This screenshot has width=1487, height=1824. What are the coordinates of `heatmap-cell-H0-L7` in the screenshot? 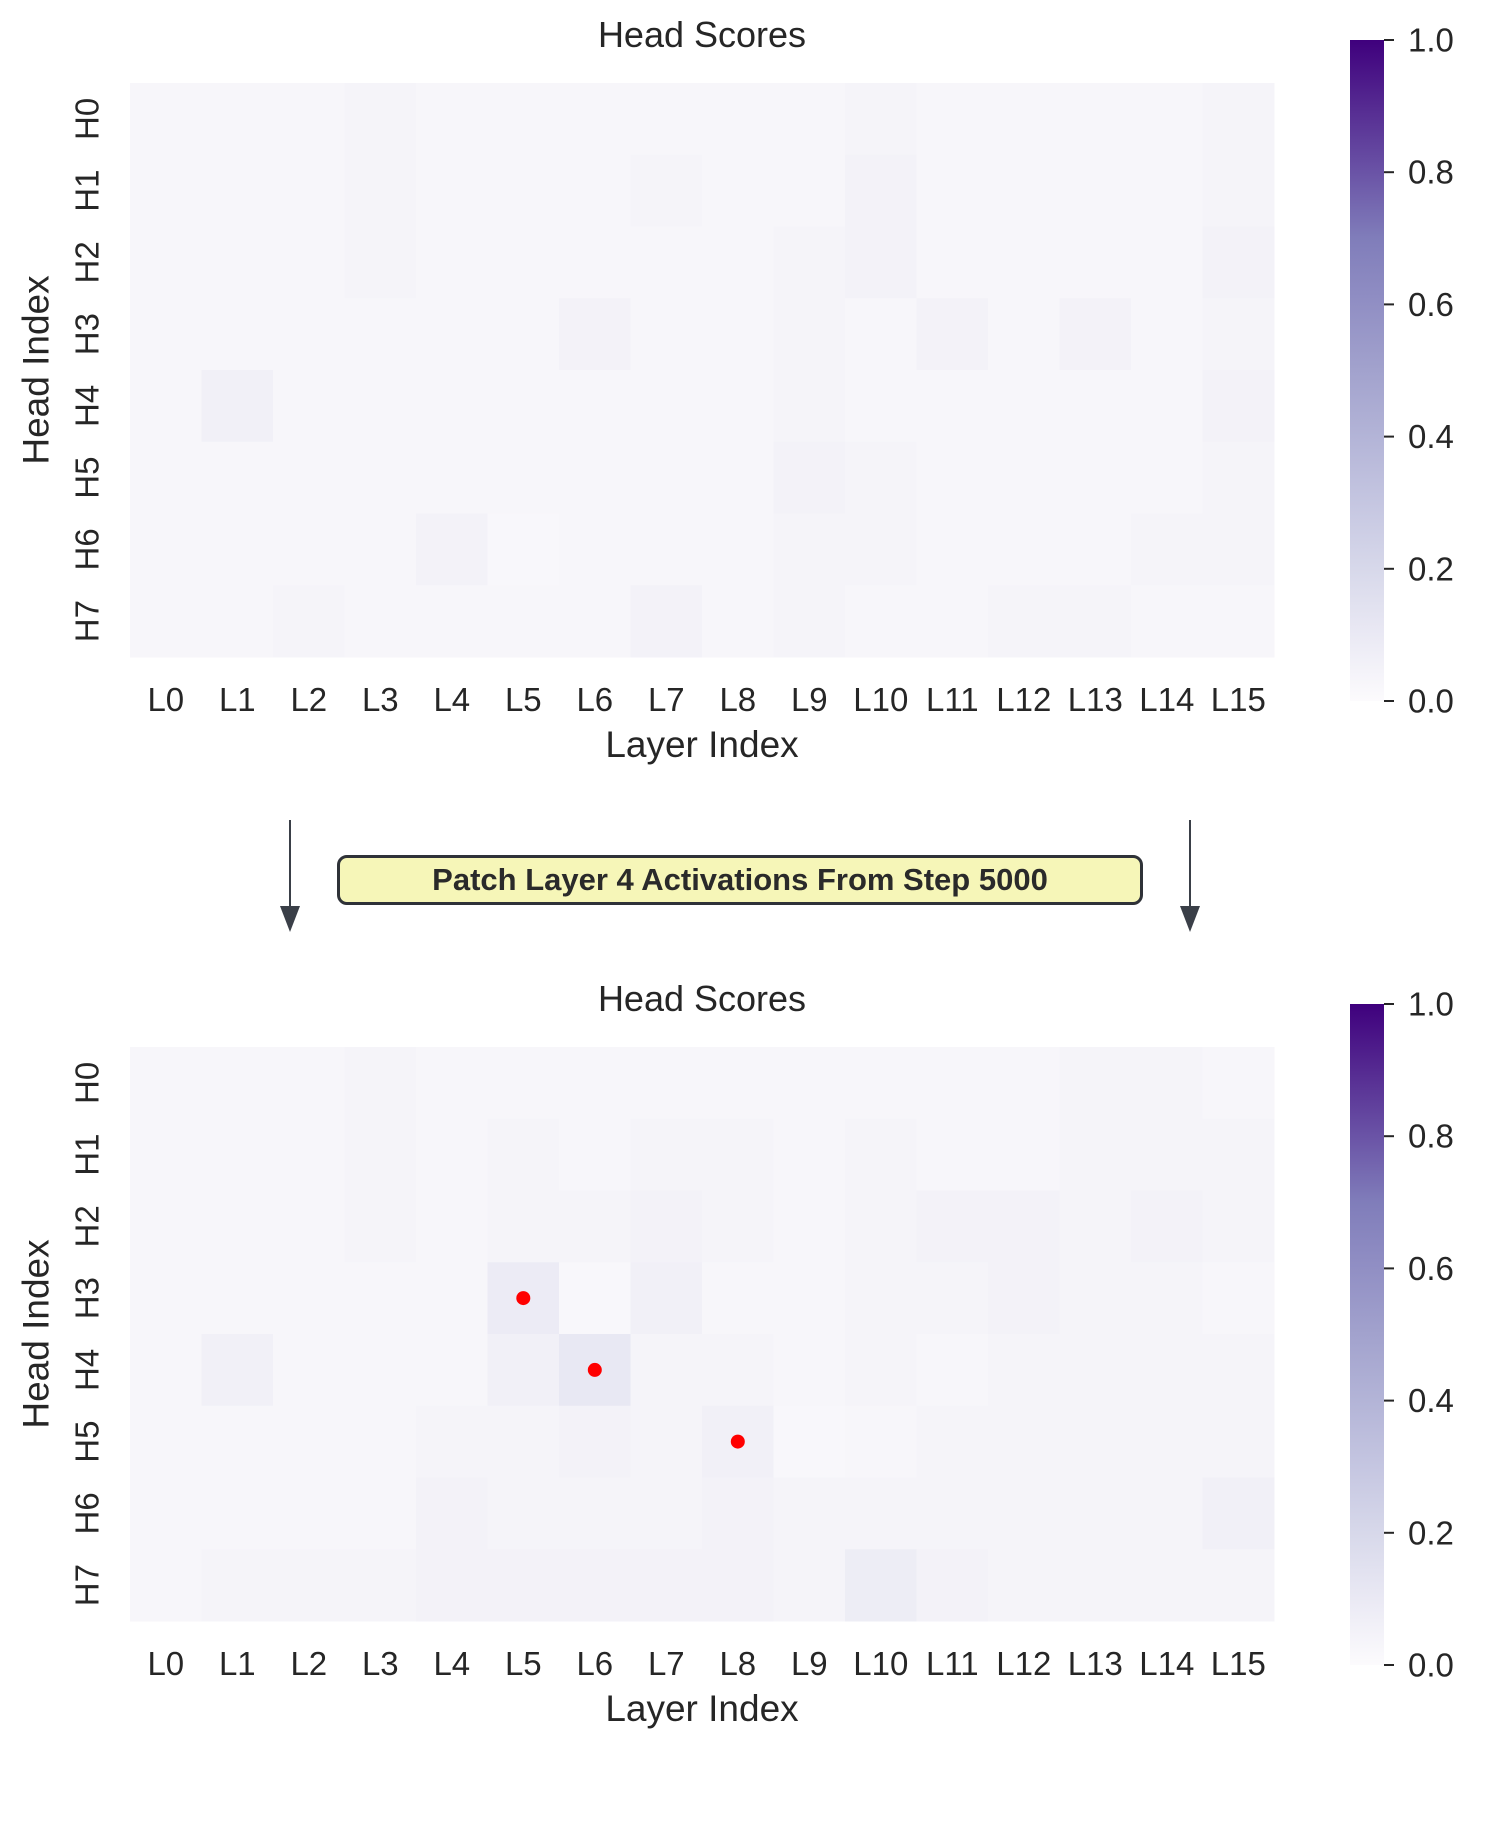 It's located at (666, 1083).